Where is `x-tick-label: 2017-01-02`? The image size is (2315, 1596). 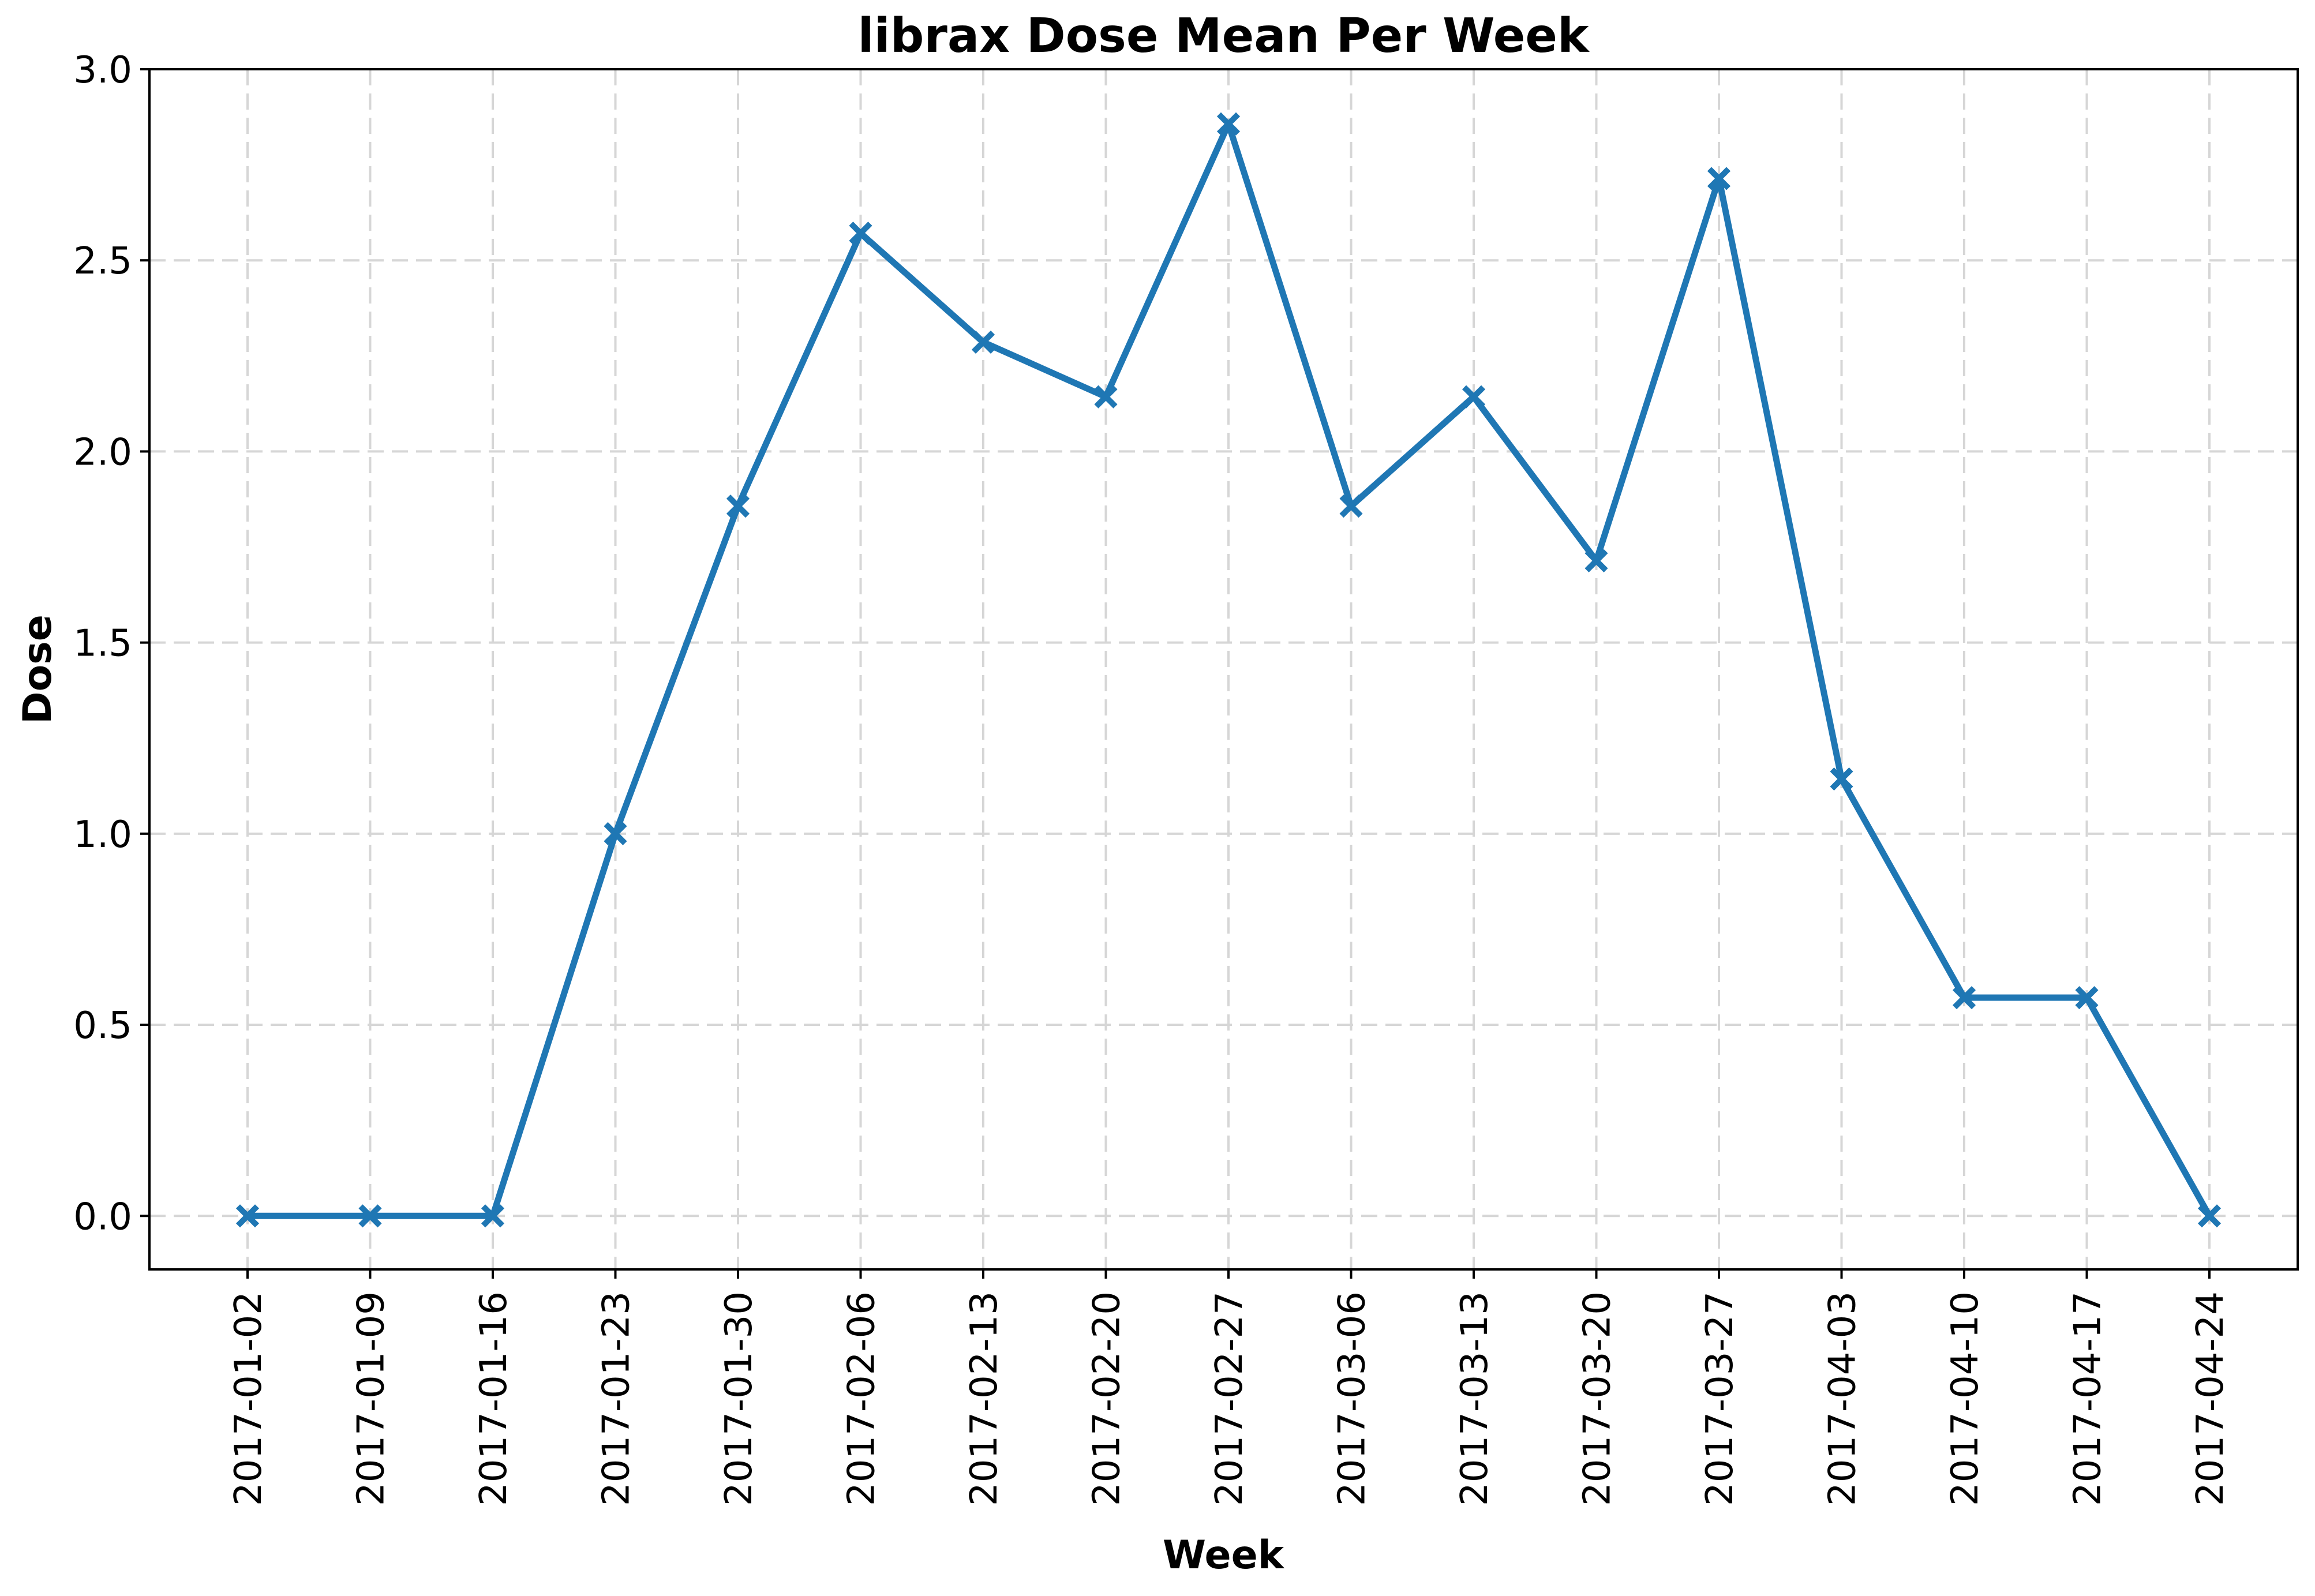
x-tick-label: 2017-01-02 is located at coordinates (248, 1398).